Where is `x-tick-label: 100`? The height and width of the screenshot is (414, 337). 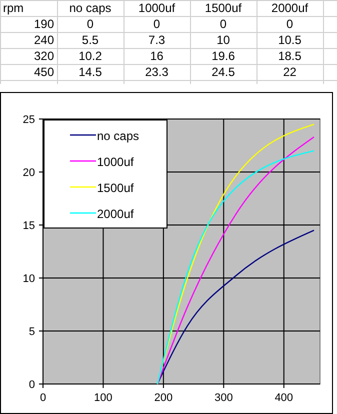
x-tick-label: 100 is located at coordinates (103, 398).